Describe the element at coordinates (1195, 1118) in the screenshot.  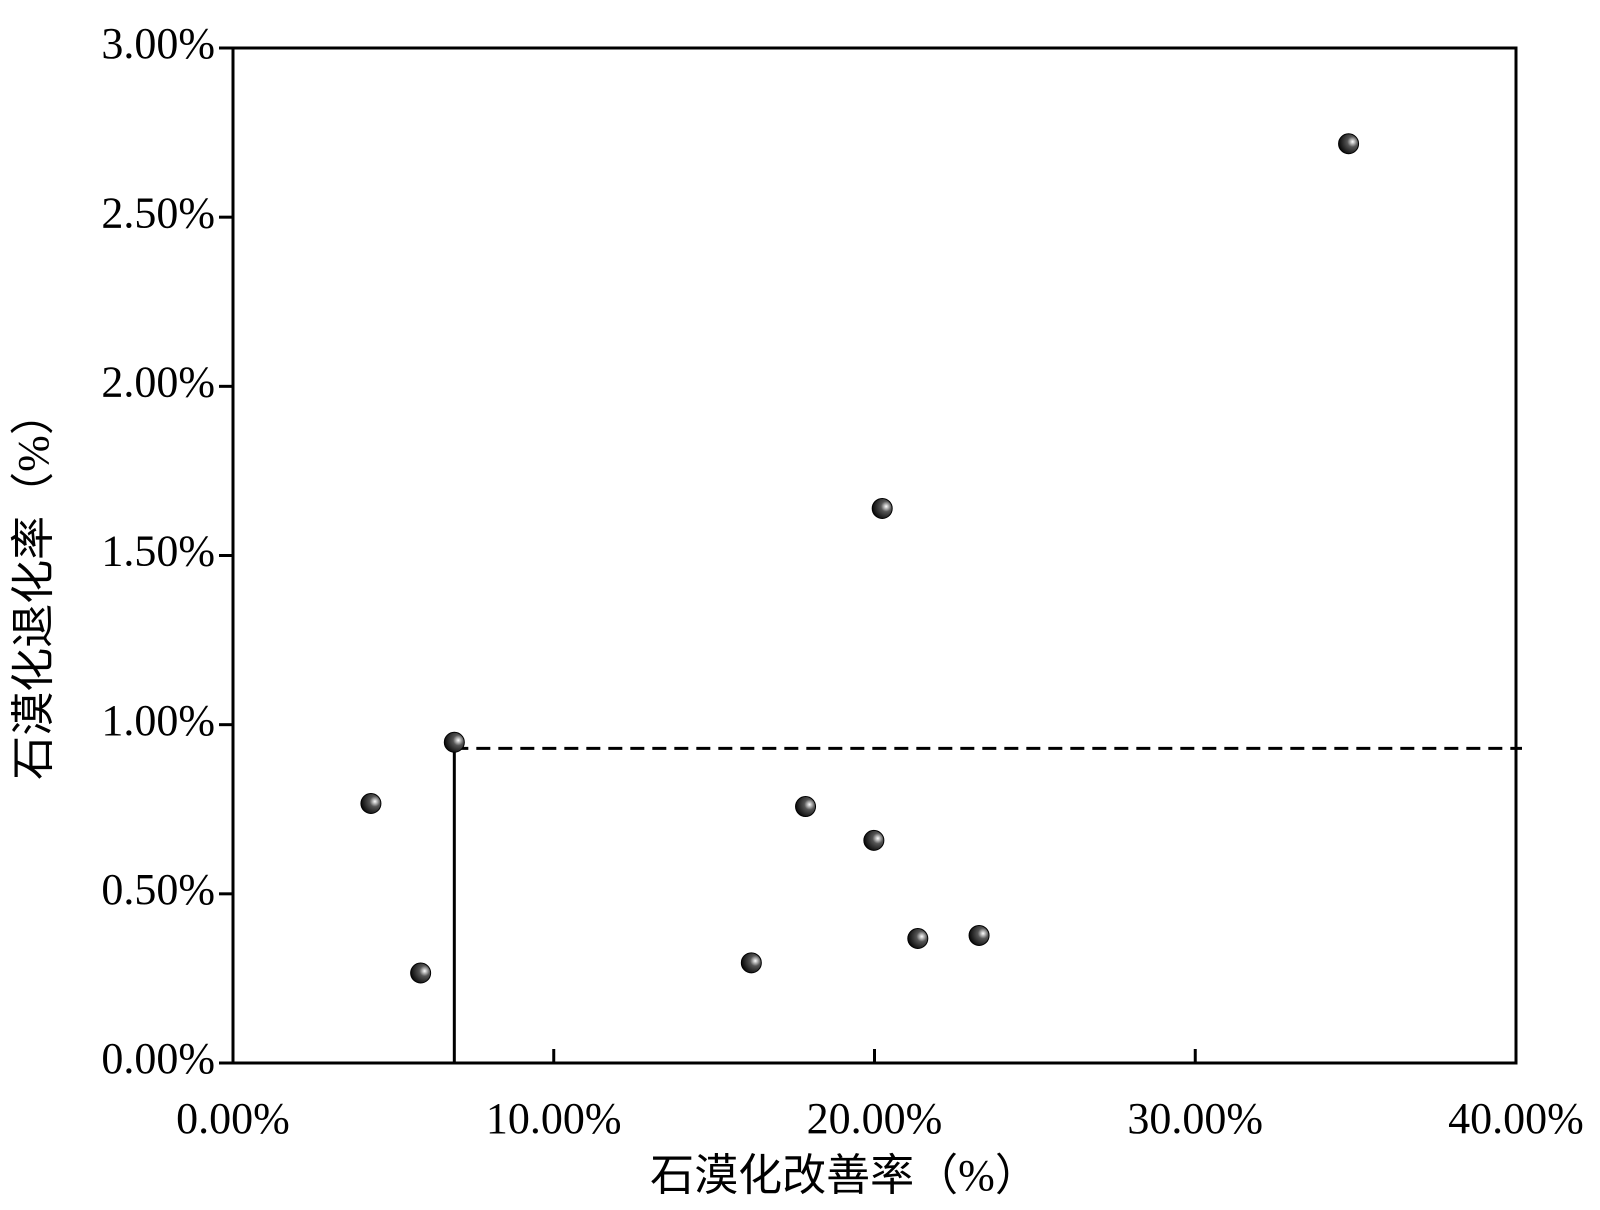
I see `x-tick-label: 30.00%` at that location.